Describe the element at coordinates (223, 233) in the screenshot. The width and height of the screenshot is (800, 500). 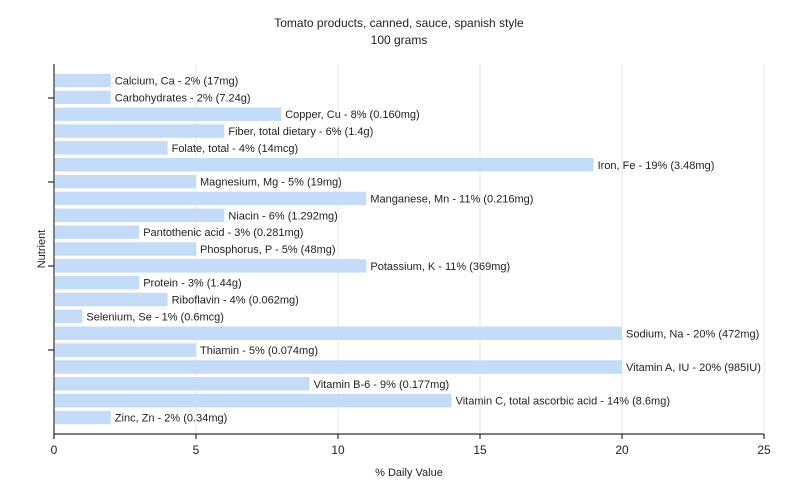
I see `bar-label-9: Pantothenic acid - 3% (0.281mg)` at that location.